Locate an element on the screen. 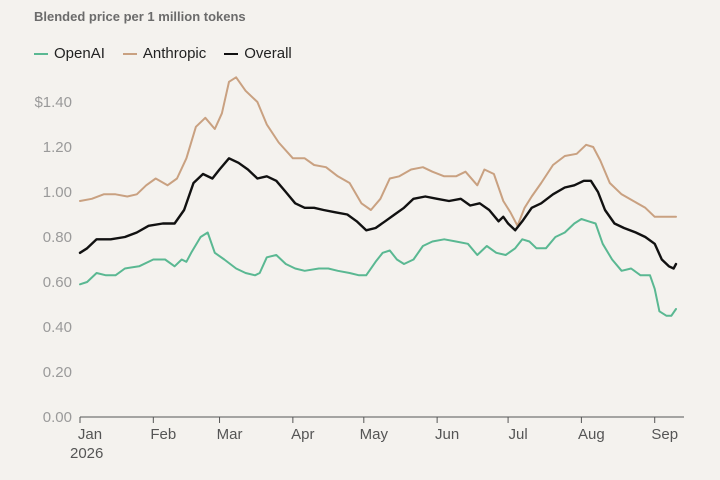  chart-legend: OpenAI Anthropic Overall is located at coordinates (163, 53).